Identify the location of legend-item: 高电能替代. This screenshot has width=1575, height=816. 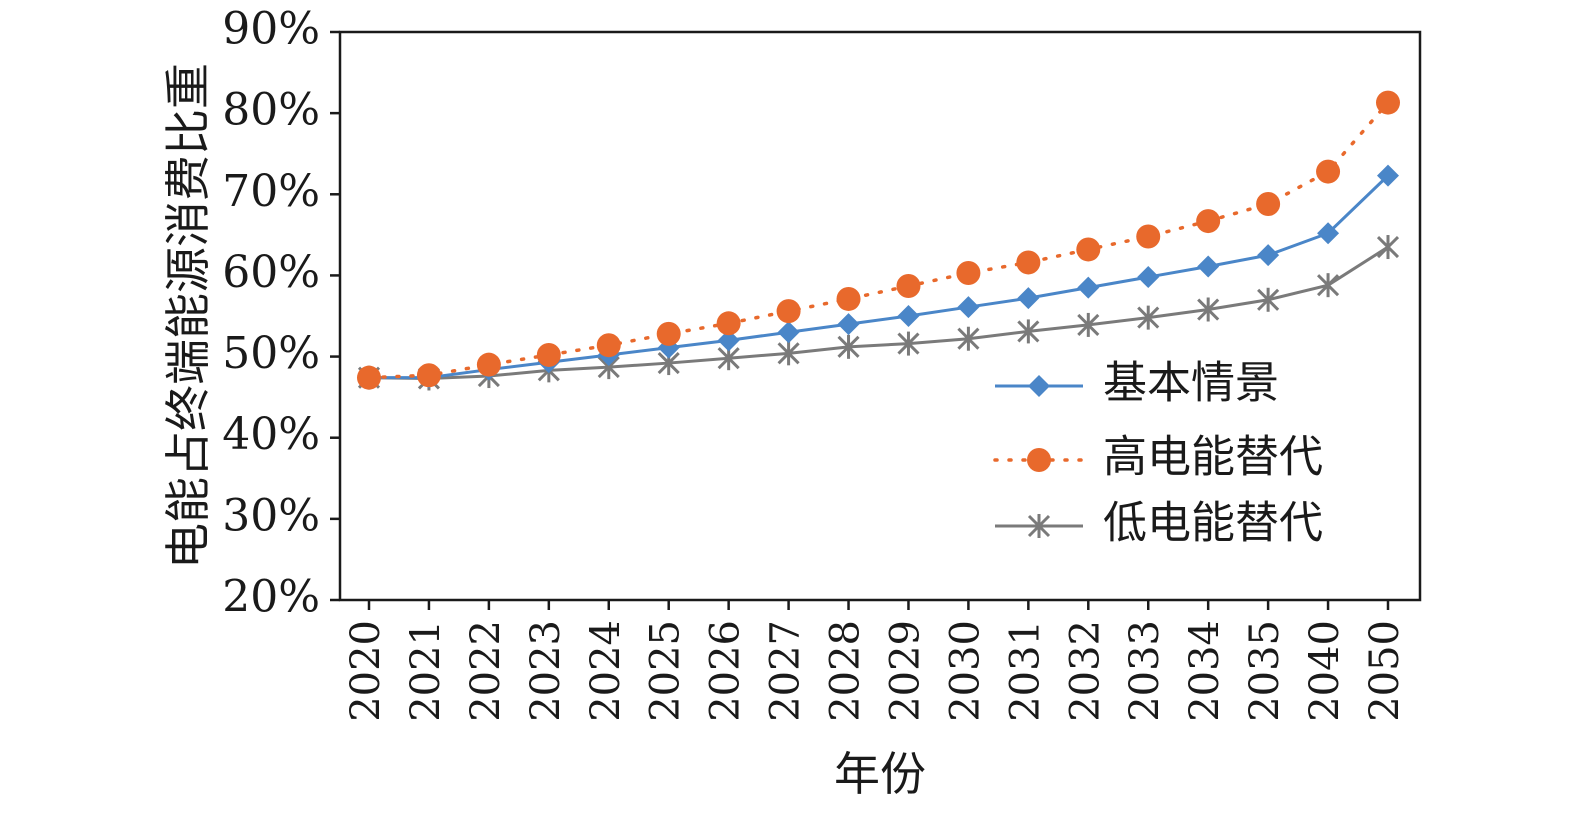
(1158, 457).